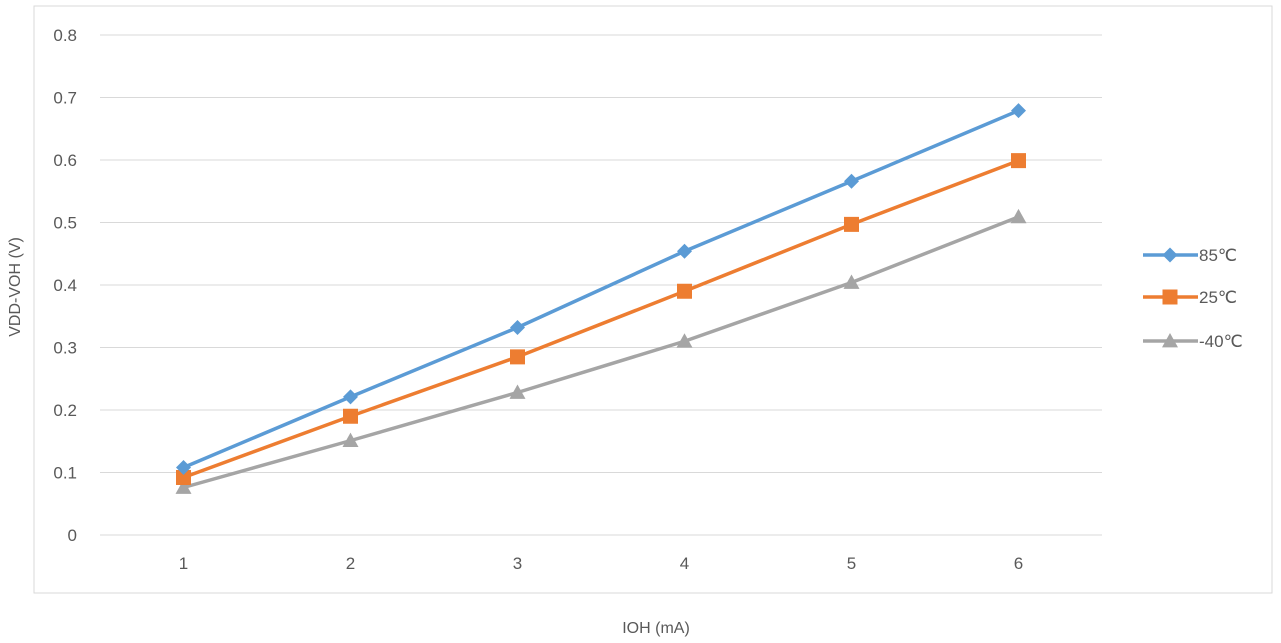  Describe the element at coordinates (65, 35) in the screenshot. I see `y-tick-label: 0.8` at that location.